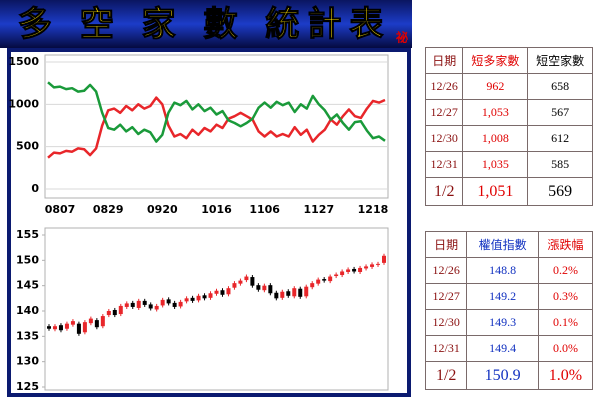 Image resolution: width=600 pixels, height=400 pixels. I want to click on table-cell: 612, so click(560, 138).